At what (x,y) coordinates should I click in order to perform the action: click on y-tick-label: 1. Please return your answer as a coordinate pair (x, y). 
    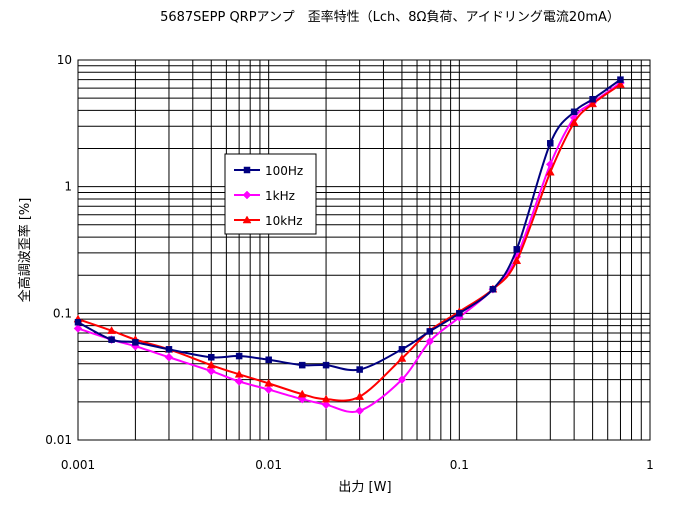
    Looking at the image, I should click on (68, 187).